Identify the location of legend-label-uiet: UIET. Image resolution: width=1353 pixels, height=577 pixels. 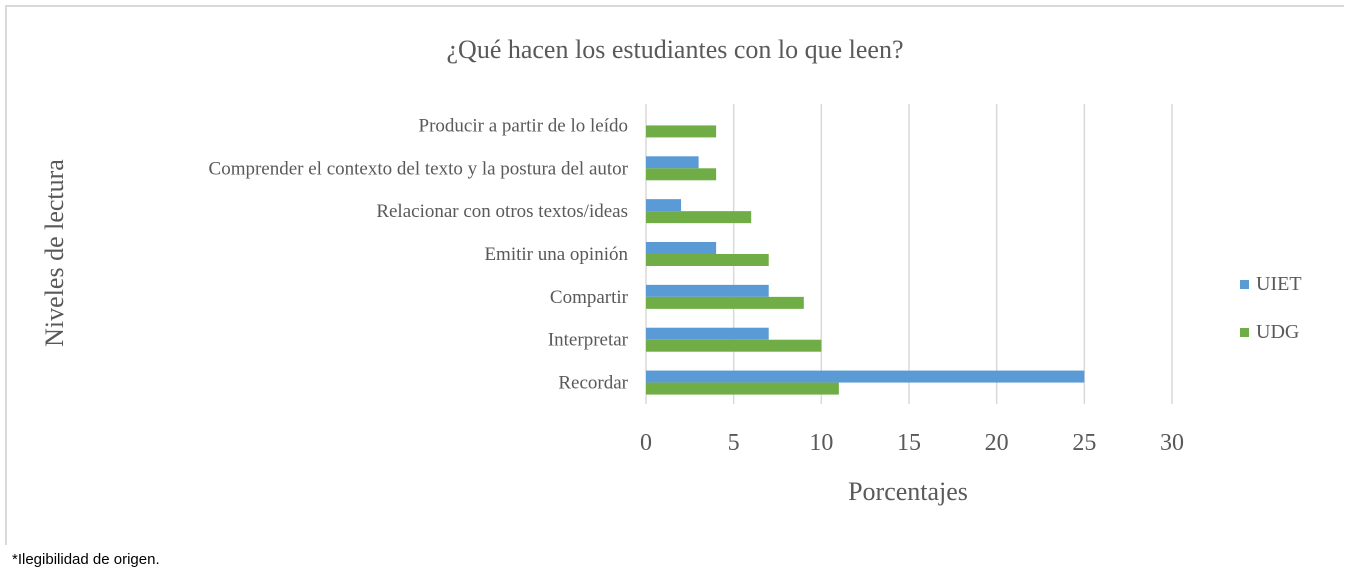
(1279, 284).